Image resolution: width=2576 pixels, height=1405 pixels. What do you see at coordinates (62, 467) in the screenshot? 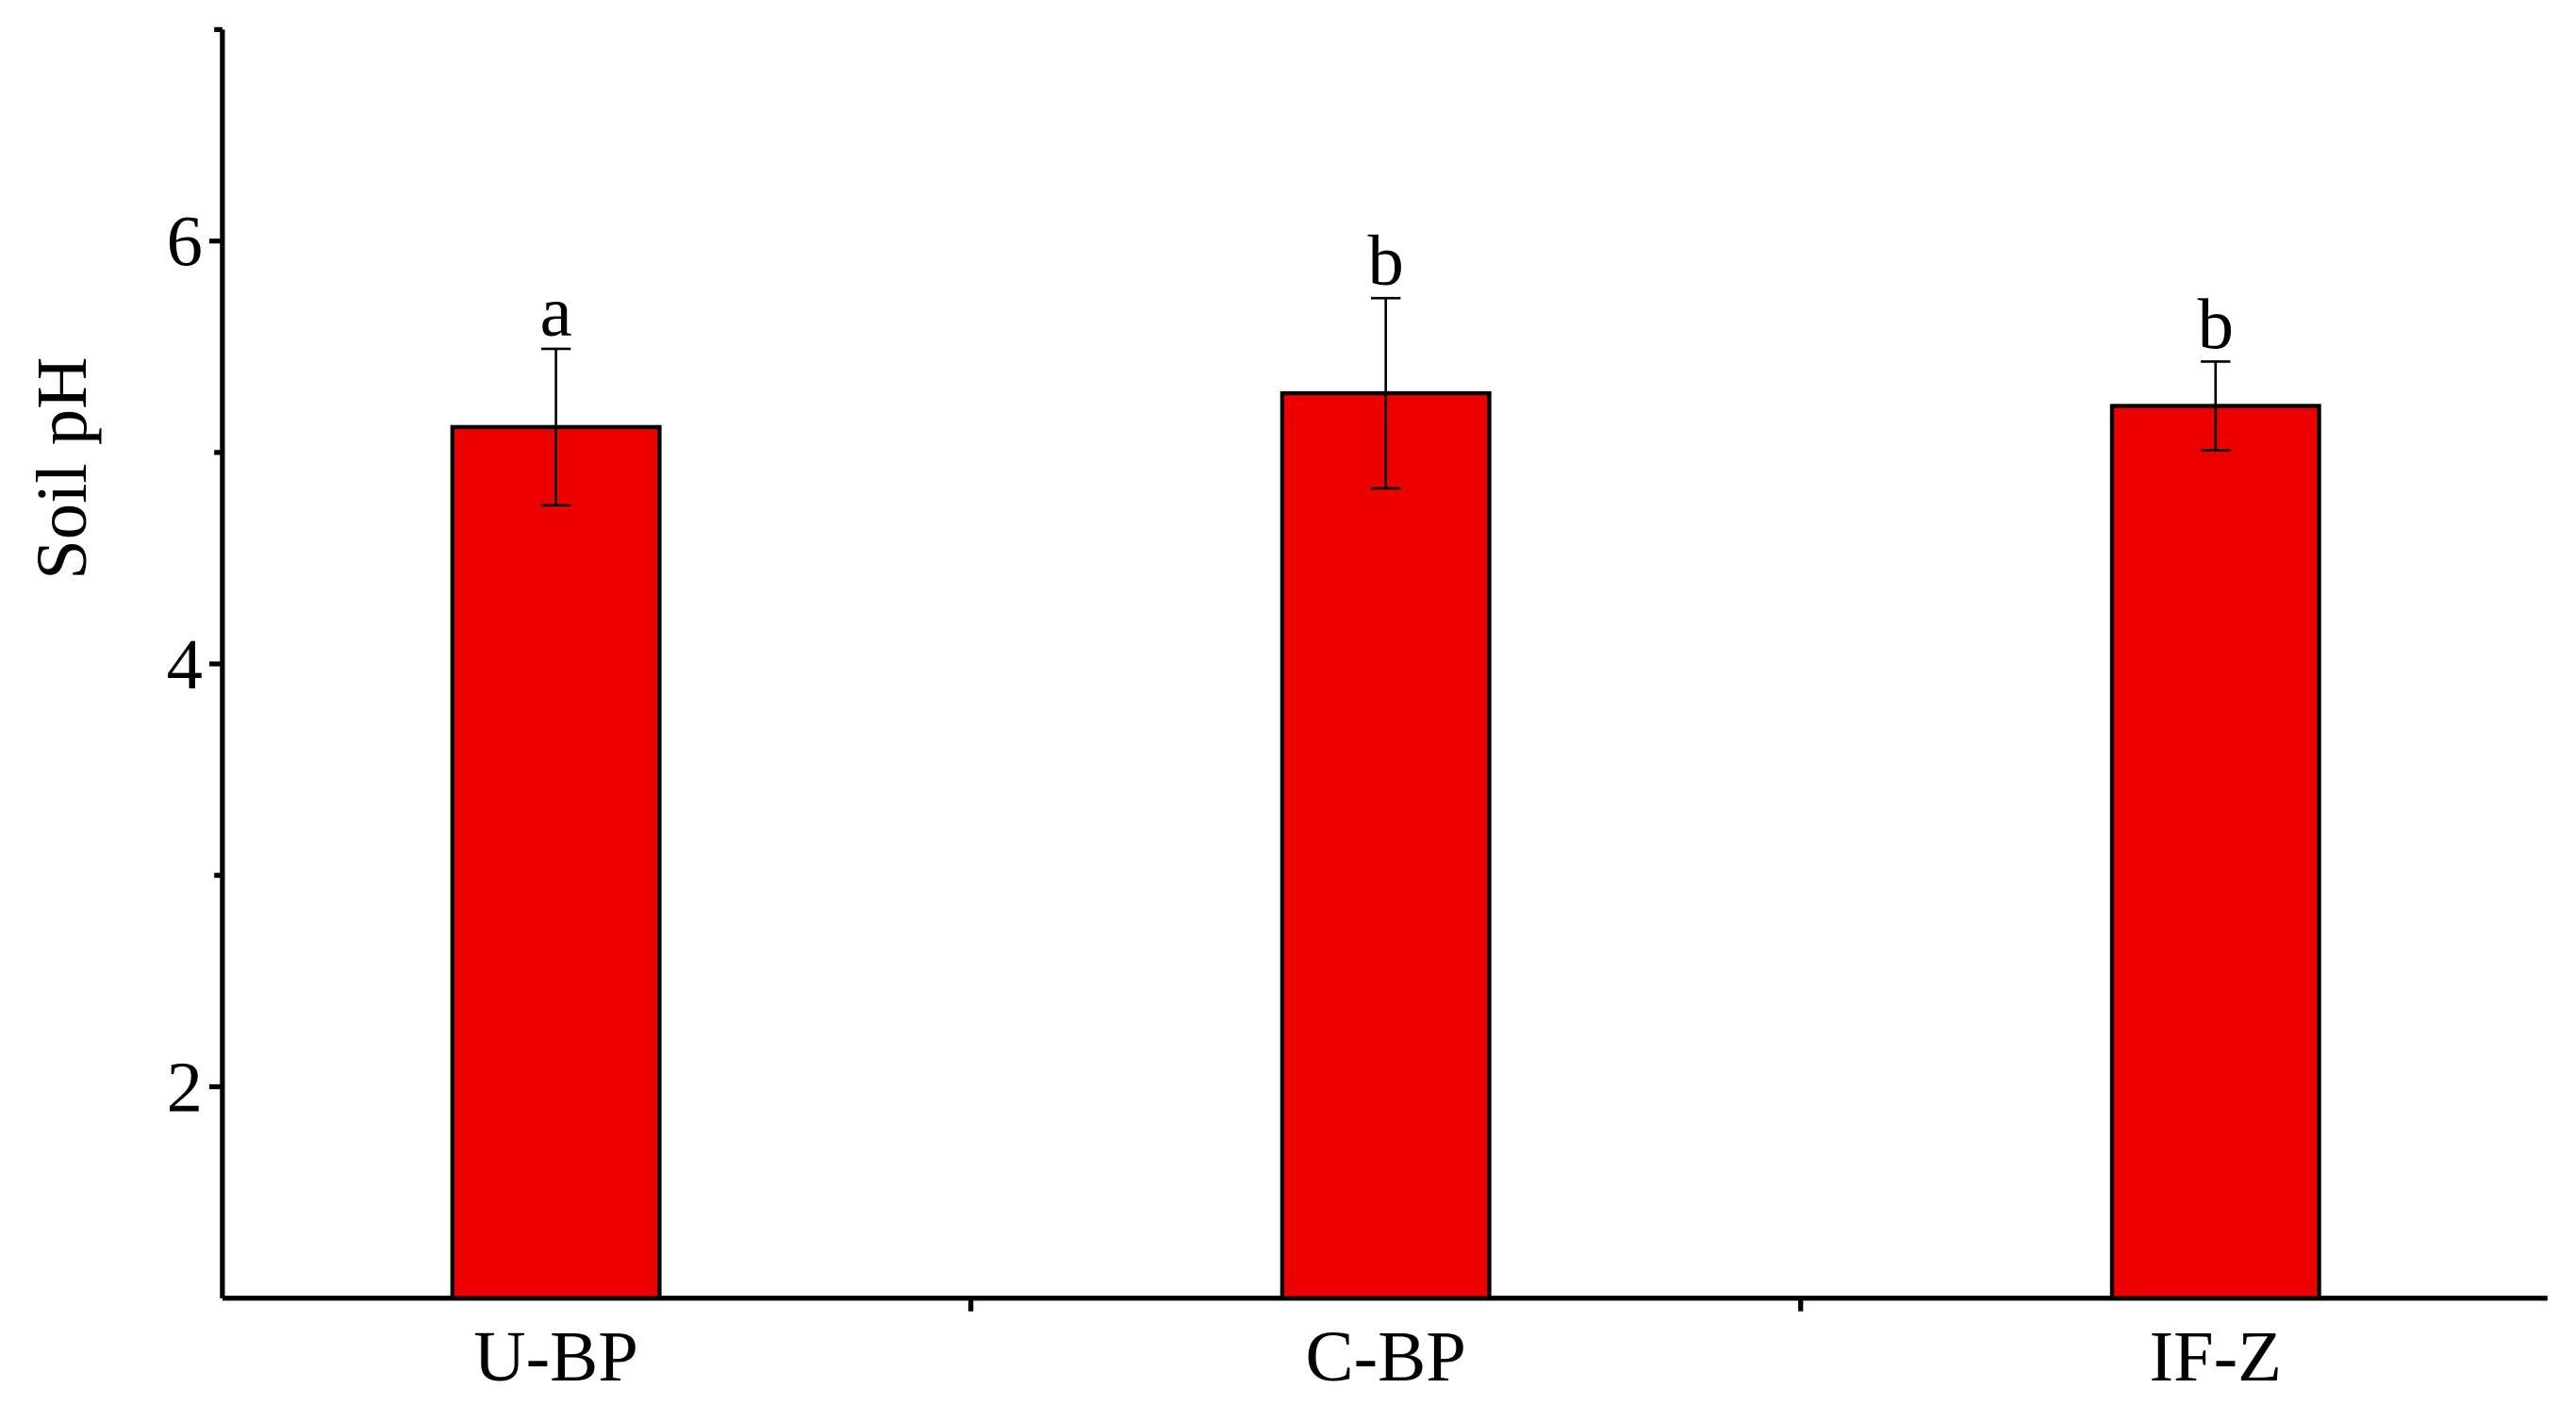
I see `y-axis-label: Soil pH` at bounding box center [62, 467].